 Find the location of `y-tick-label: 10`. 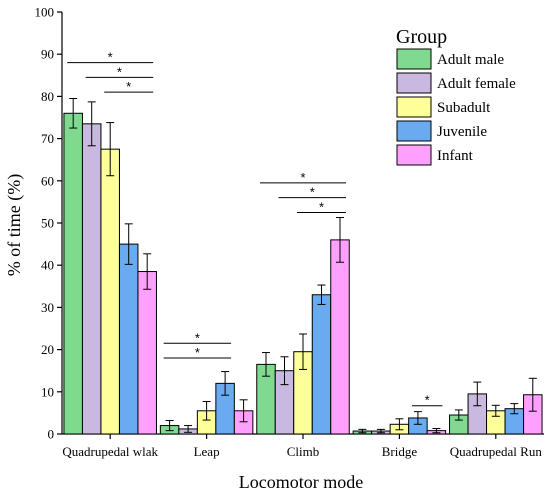

y-tick-label: 10 is located at coordinates (47, 391).